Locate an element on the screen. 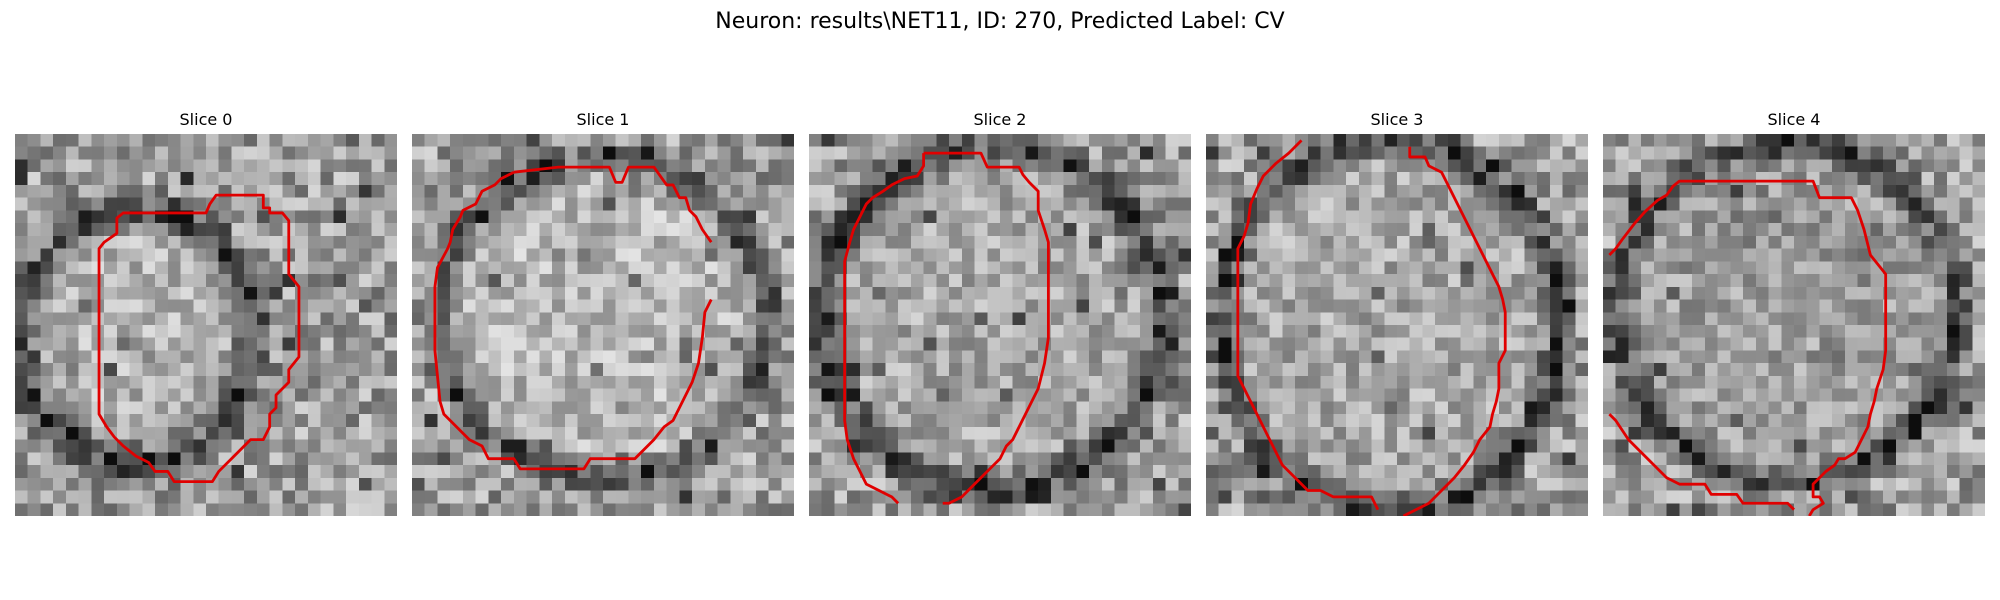  slice-0-panel: Slice 0 is located at coordinates (206, 313).